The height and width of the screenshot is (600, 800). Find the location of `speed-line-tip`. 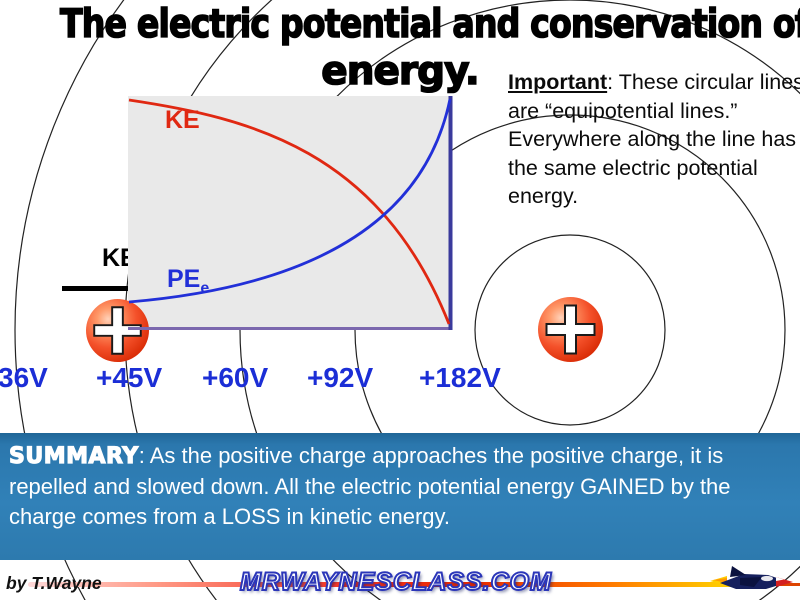

speed-line-tip is located at coordinates (789, 584).